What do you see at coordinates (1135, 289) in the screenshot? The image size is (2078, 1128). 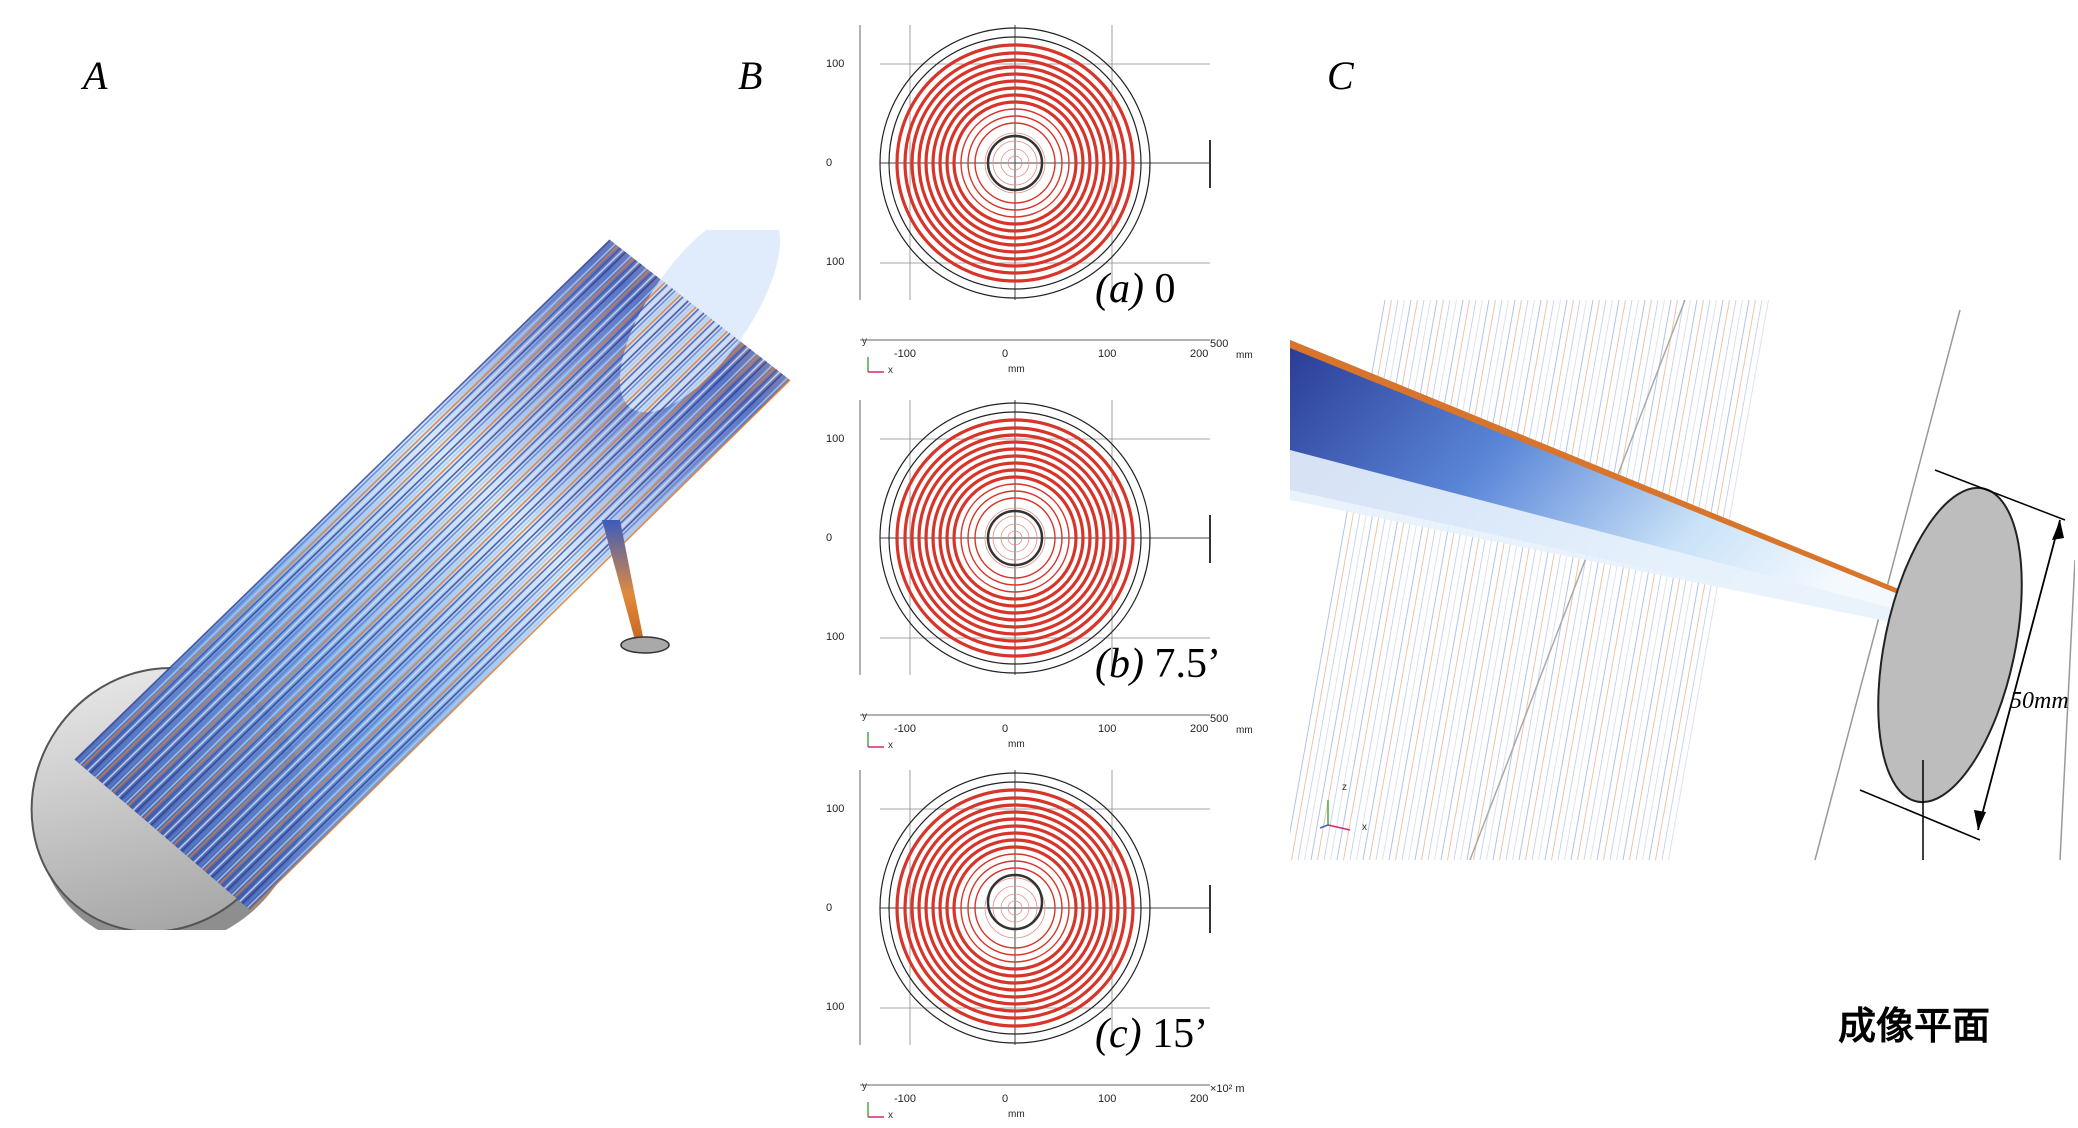 I see `spot-caption: (a) 0` at bounding box center [1135, 289].